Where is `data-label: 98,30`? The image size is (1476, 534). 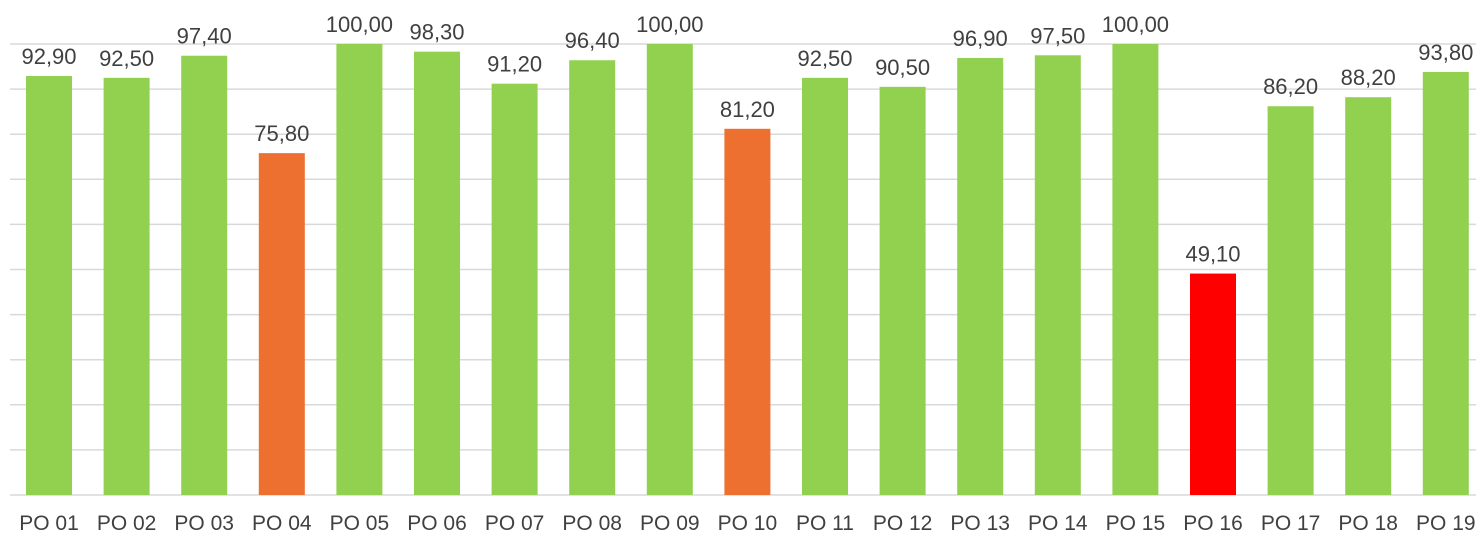
data-label: 98,30 is located at coordinates (436, 32).